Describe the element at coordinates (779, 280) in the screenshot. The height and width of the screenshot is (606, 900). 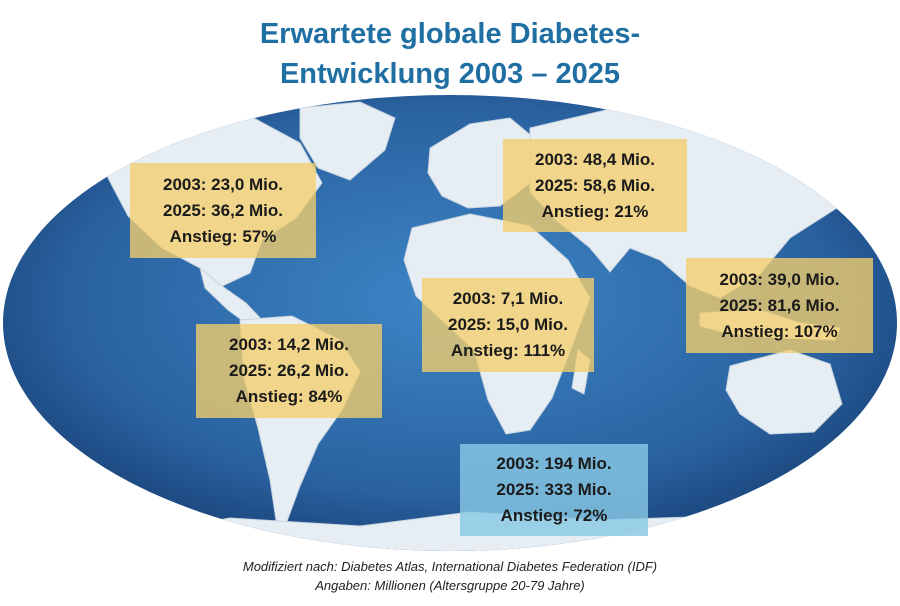
I see `asia-2003: 2003: 39,0 Mio.` at that location.